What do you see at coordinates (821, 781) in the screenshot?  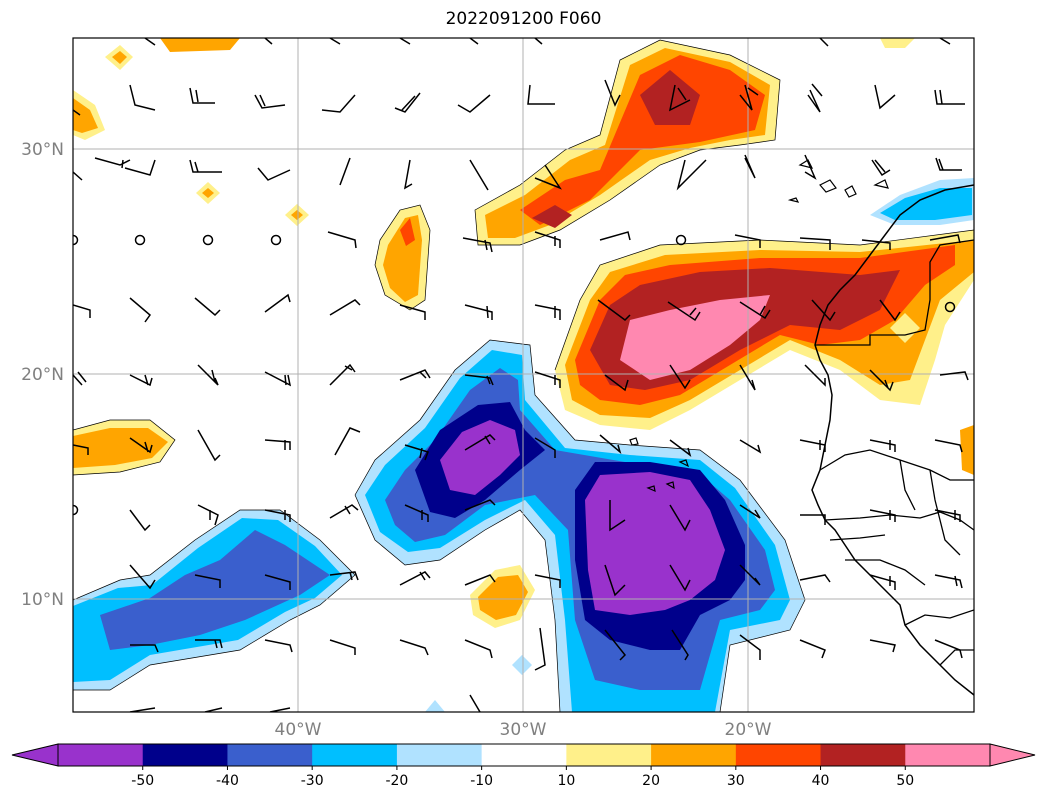 I see `colorbar-tick-label: 40` at bounding box center [821, 781].